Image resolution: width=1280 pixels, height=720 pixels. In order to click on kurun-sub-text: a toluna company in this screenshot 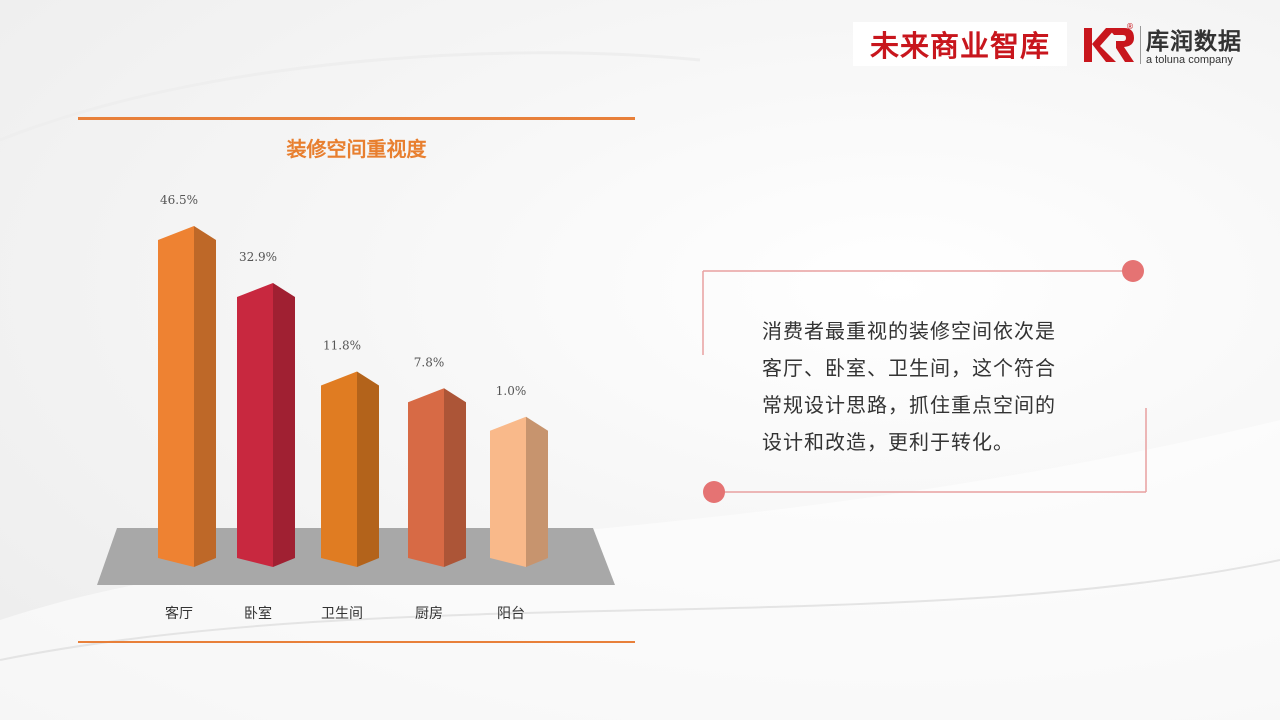, I will do `click(1189, 60)`.